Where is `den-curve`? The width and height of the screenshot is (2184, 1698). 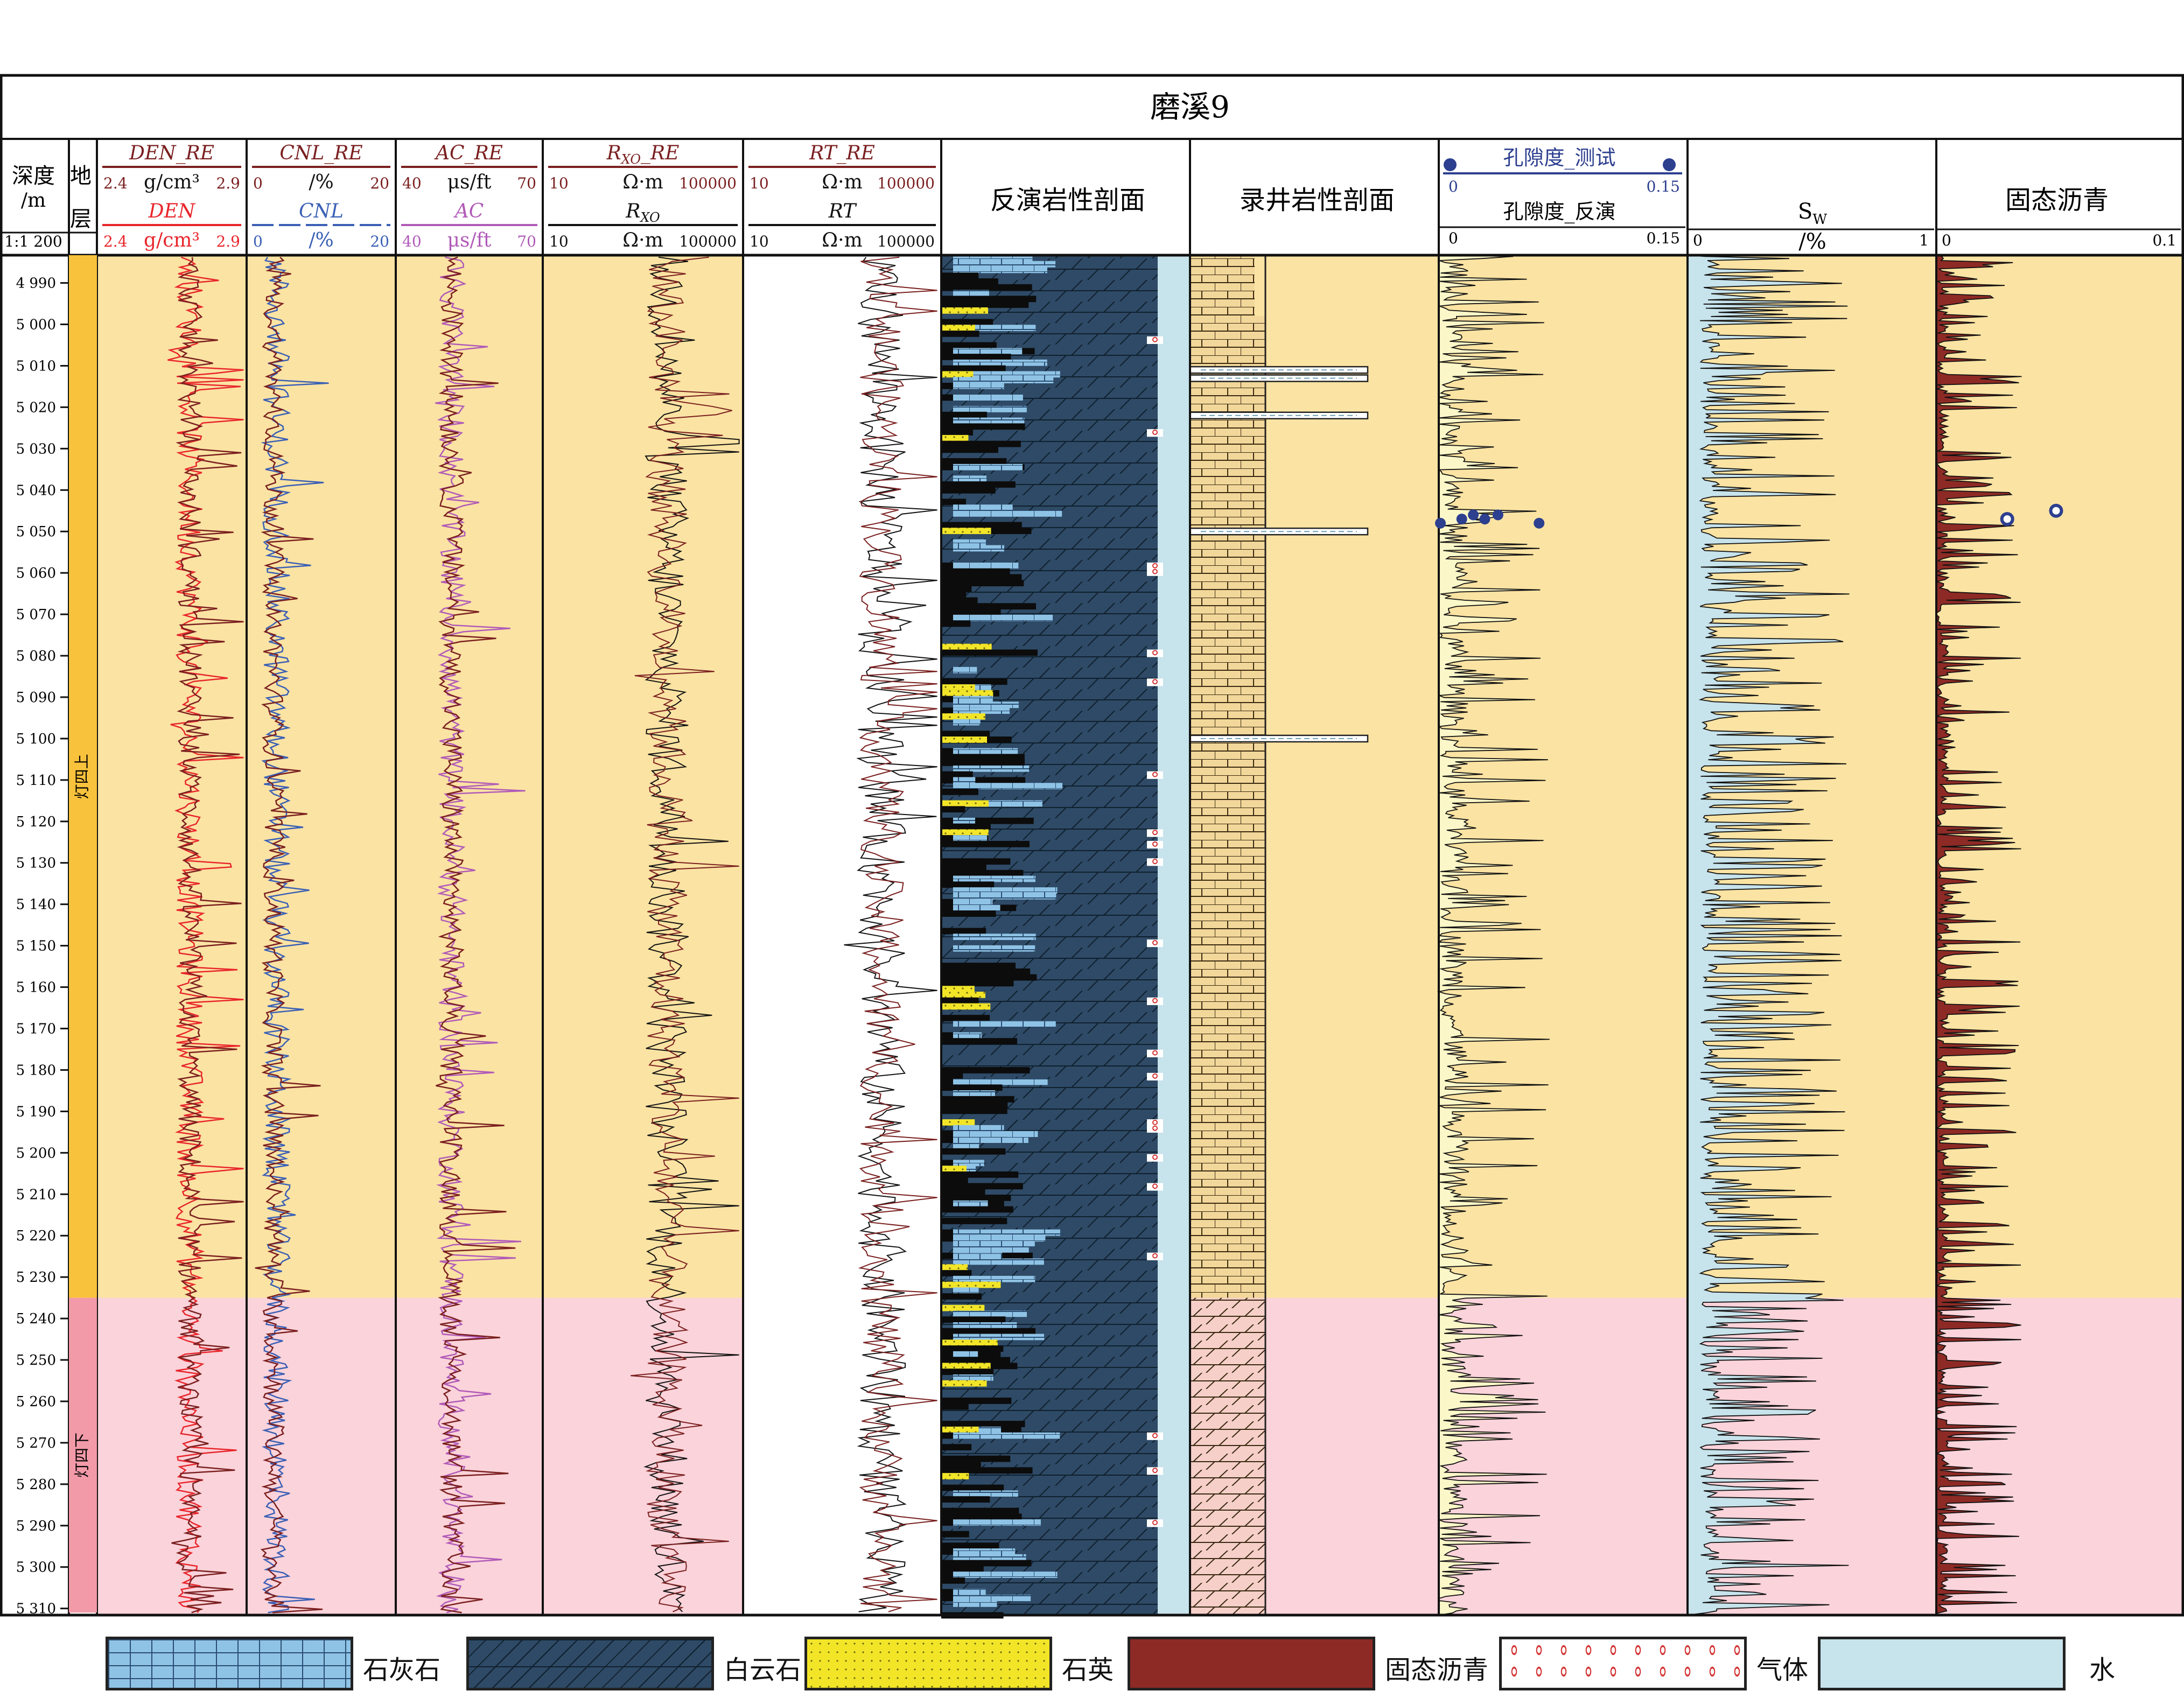
den-curve is located at coordinates (205, 934).